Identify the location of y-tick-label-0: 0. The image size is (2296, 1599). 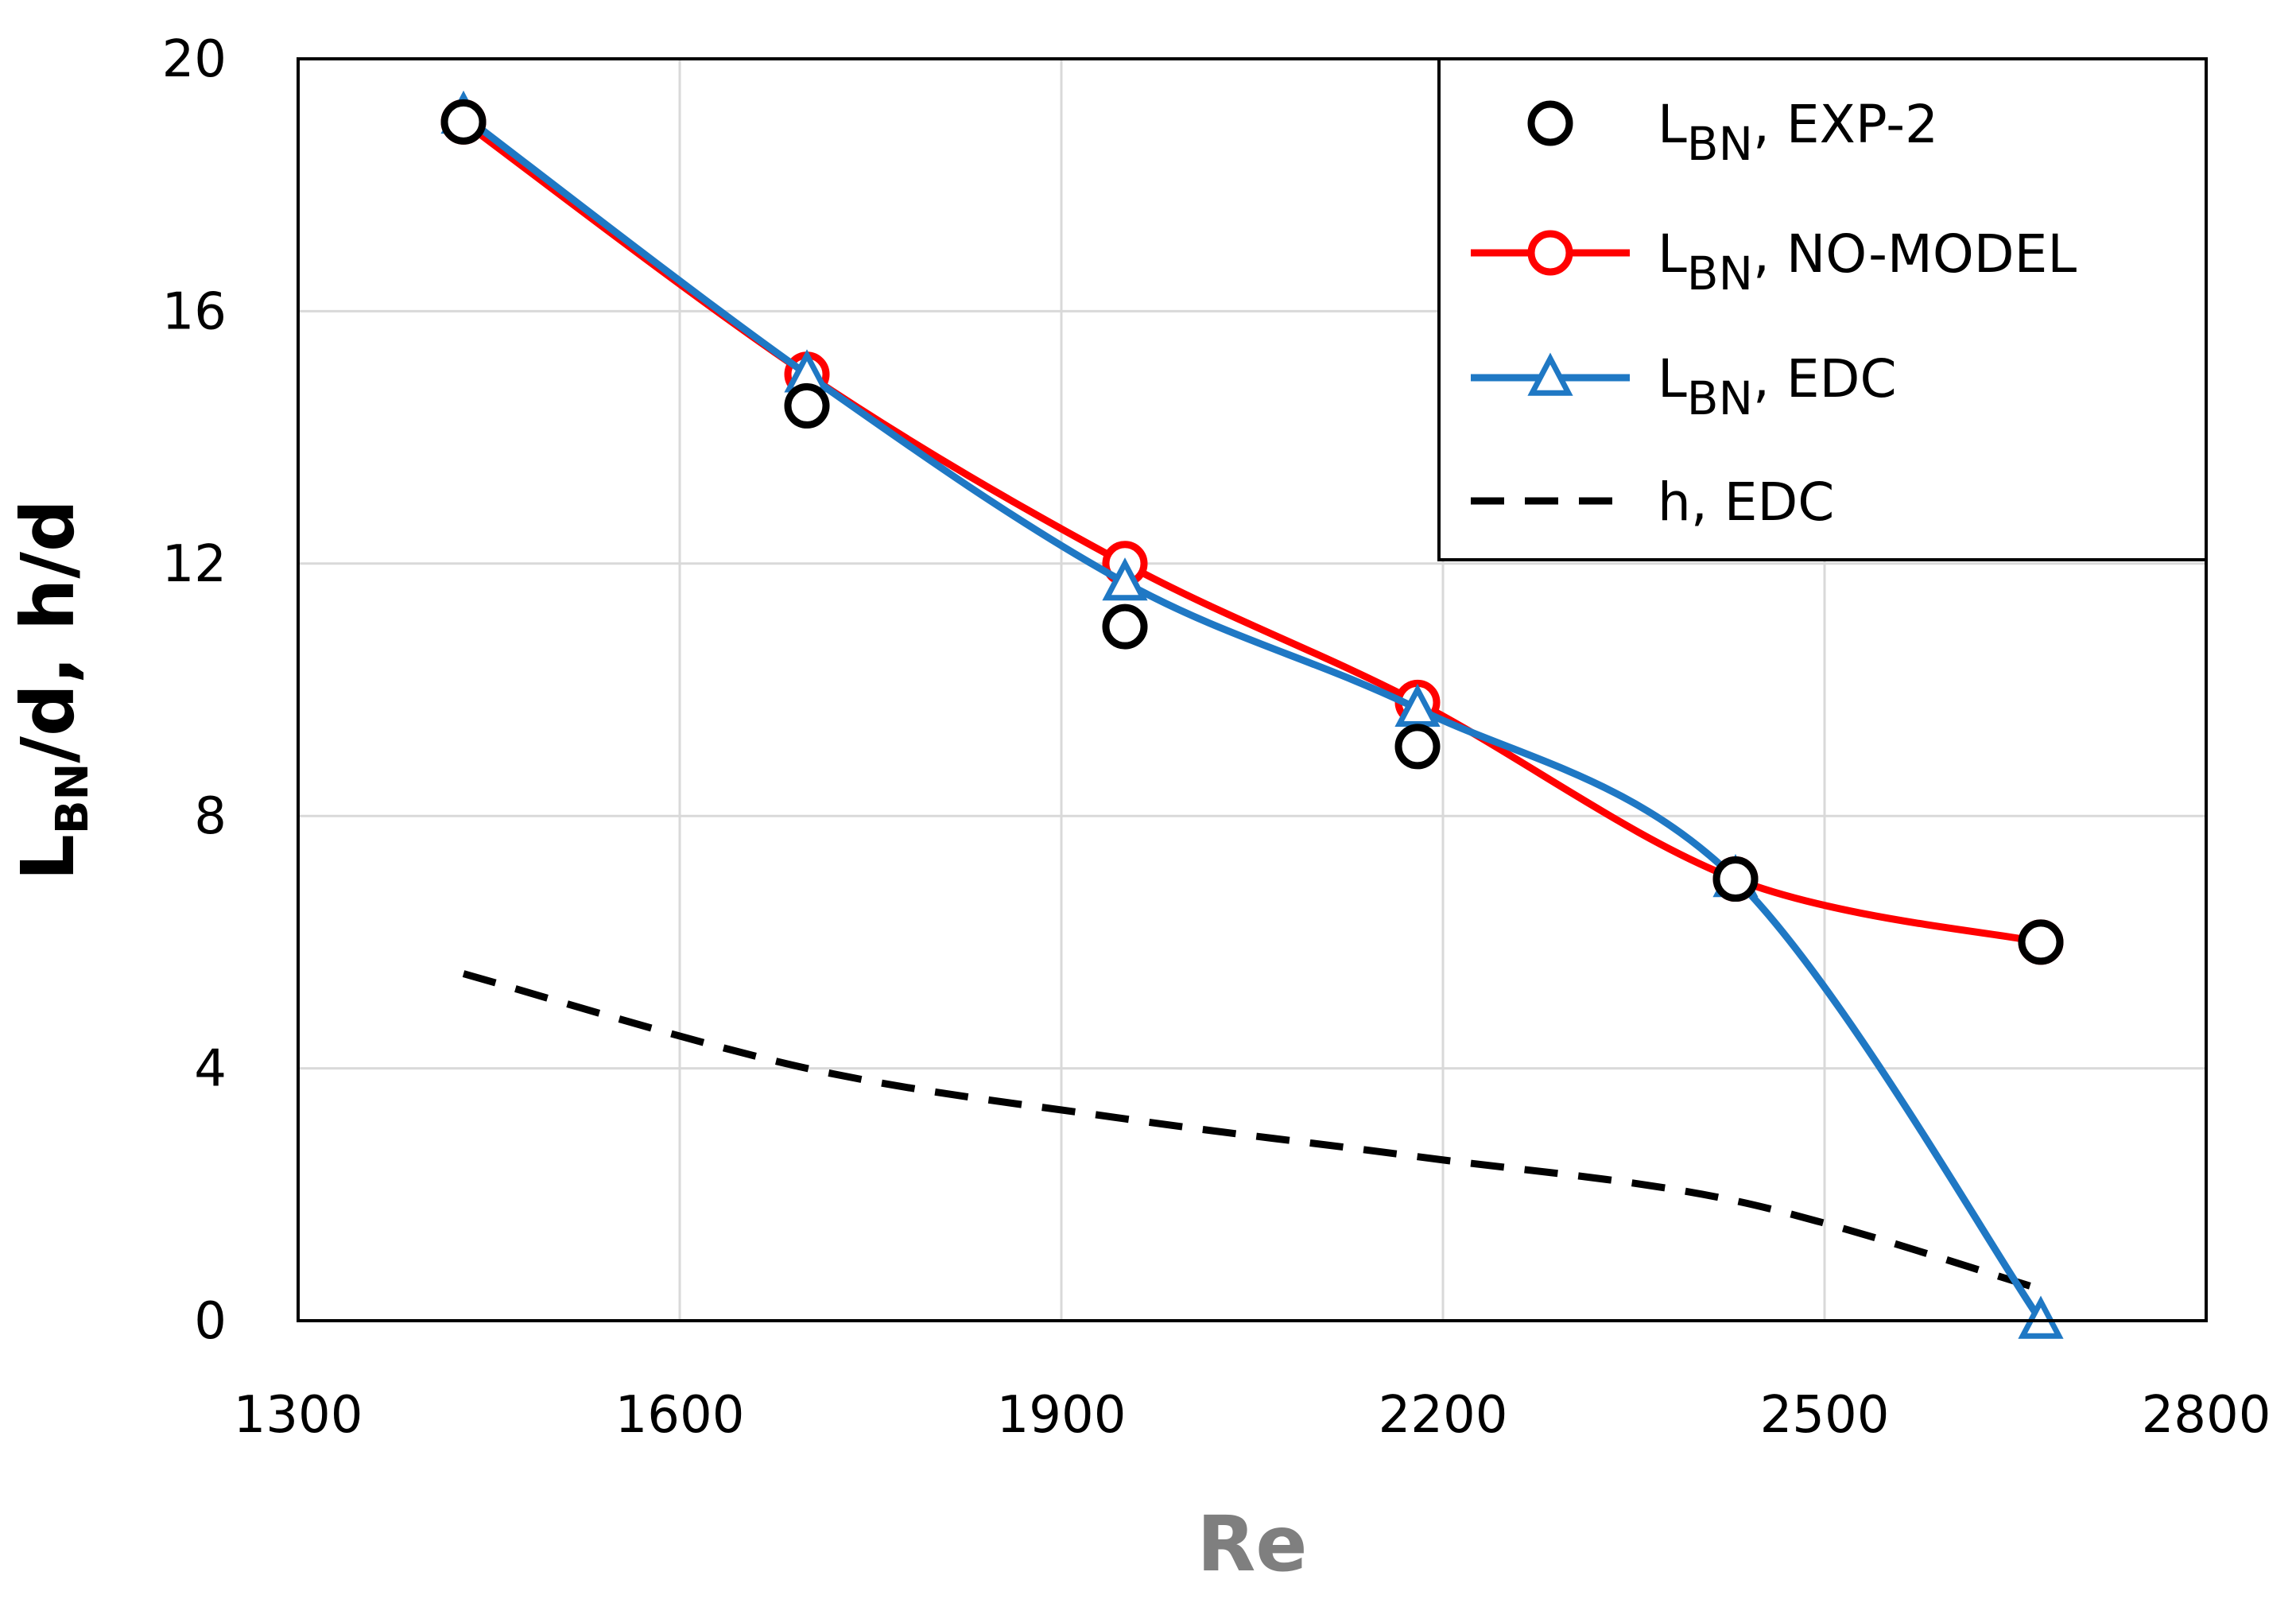
(210, 1321).